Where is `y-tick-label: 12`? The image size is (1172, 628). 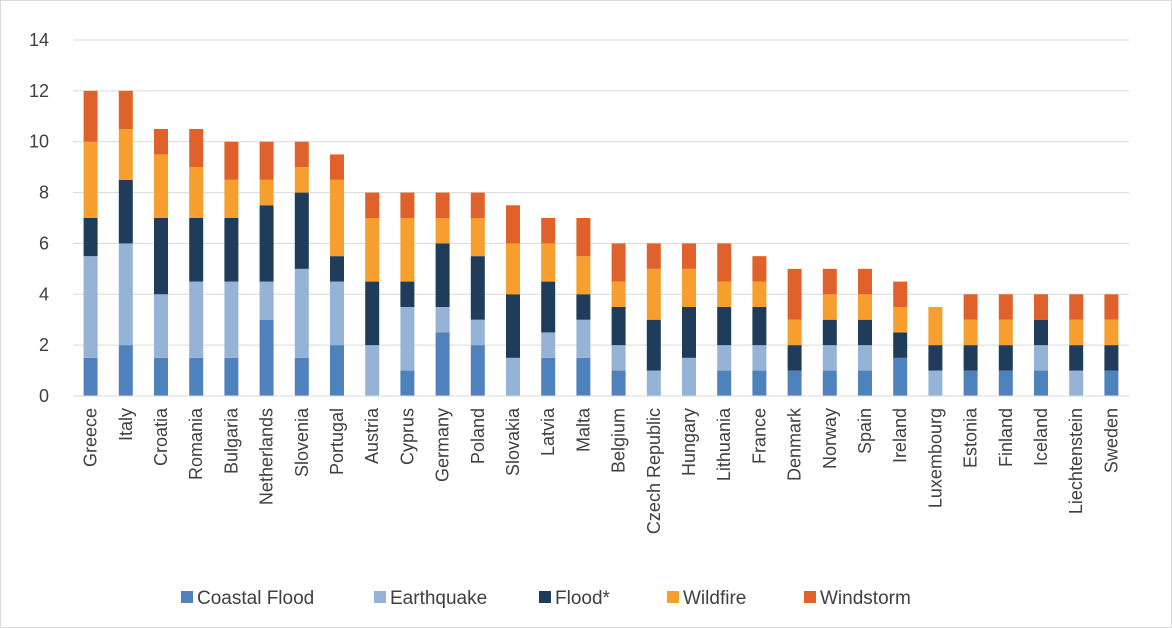 y-tick-label: 12 is located at coordinates (39, 91).